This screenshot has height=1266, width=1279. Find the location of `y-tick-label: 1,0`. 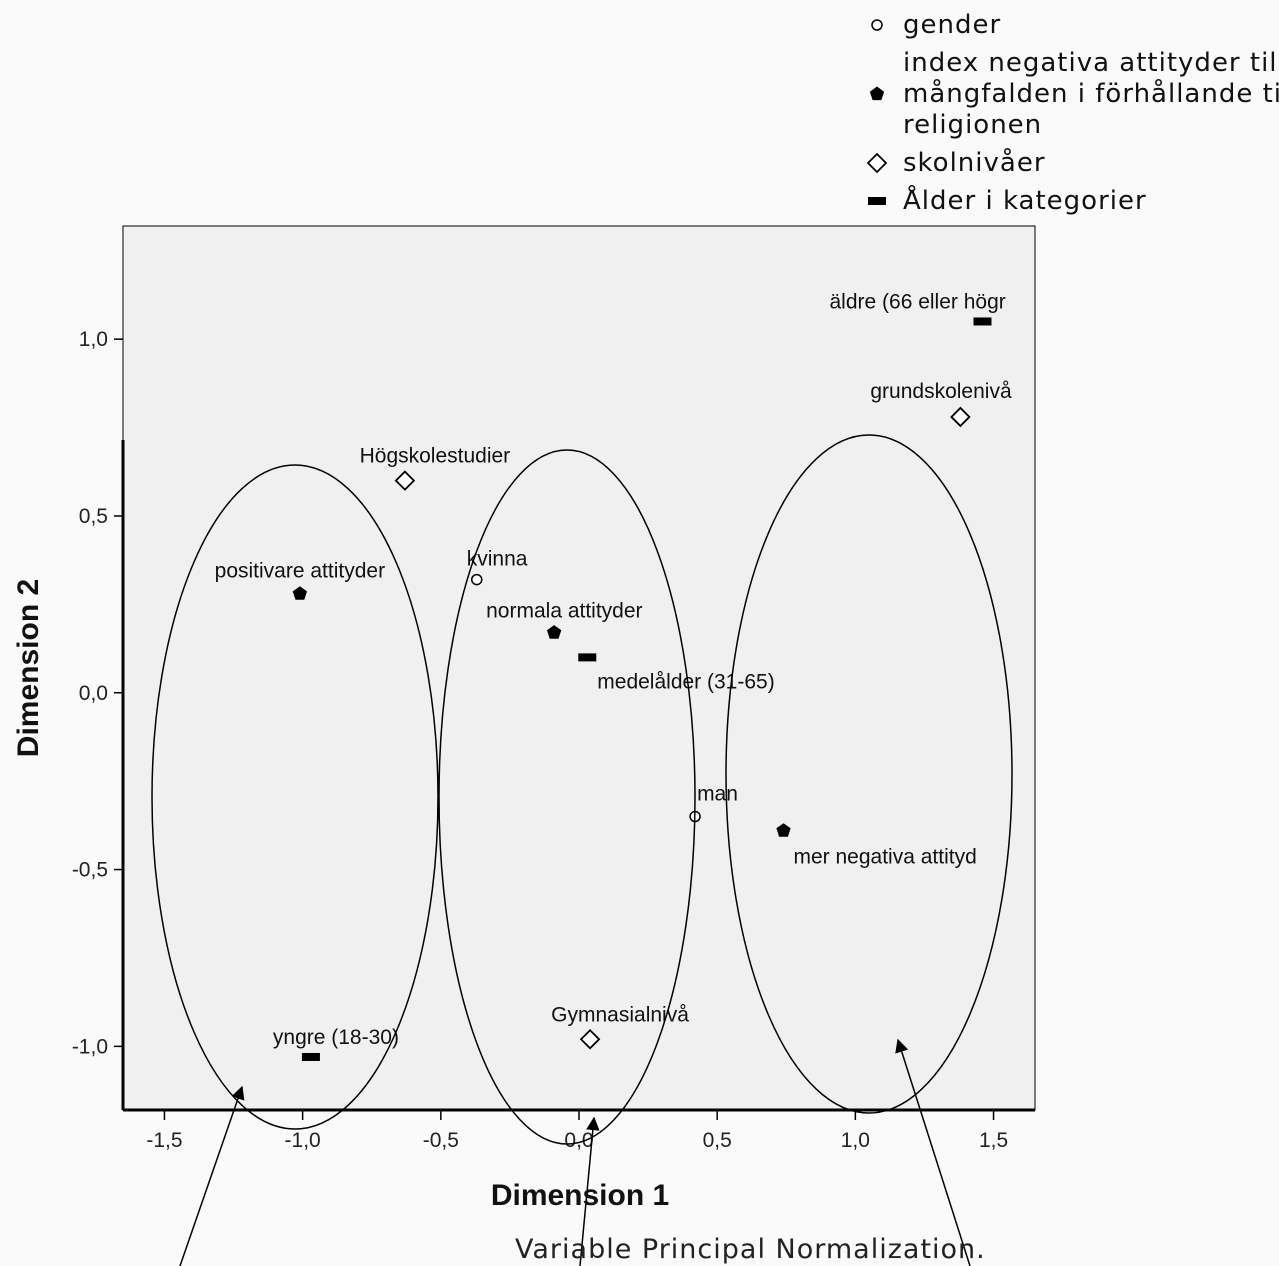

y-tick-label: 1,0 is located at coordinates (93, 339).